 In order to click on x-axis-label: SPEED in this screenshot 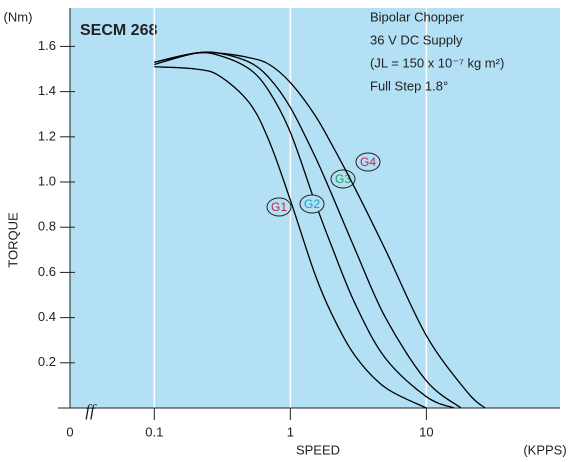, I will do `click(318, 449)`.